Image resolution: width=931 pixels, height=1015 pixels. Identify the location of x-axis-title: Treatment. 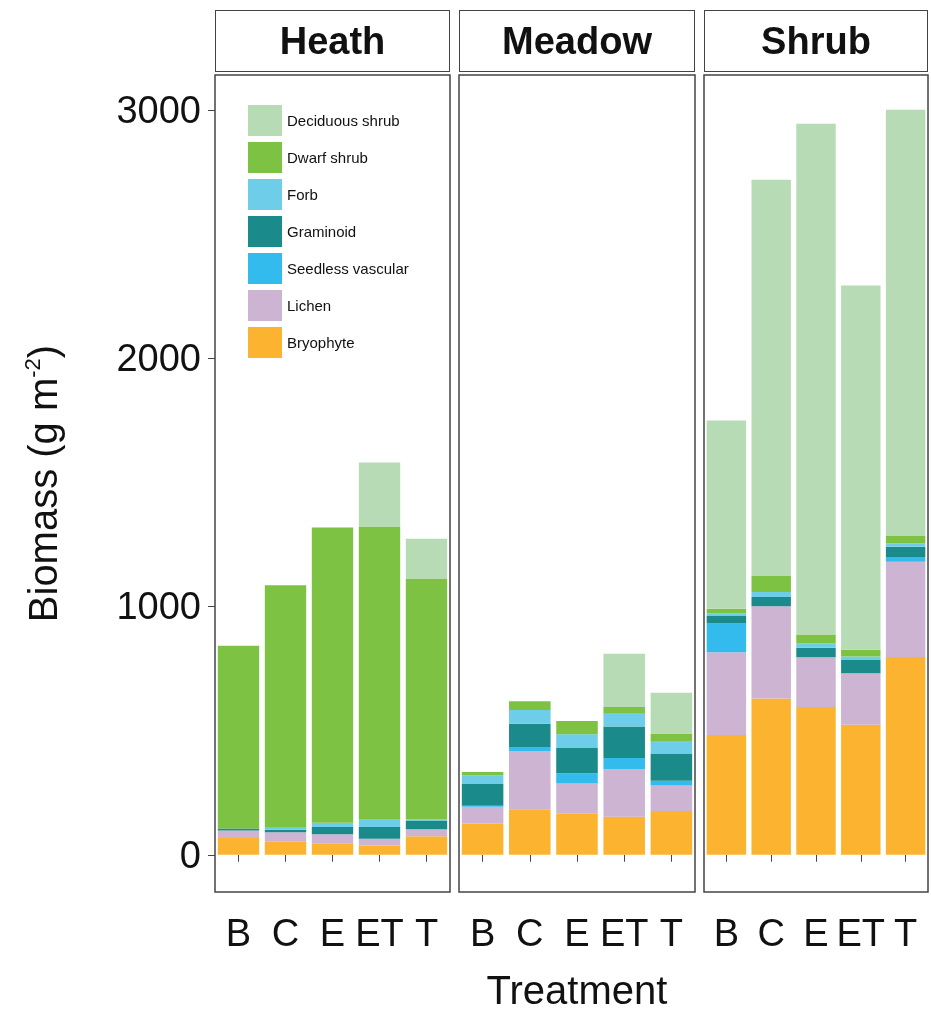
(577, 990).